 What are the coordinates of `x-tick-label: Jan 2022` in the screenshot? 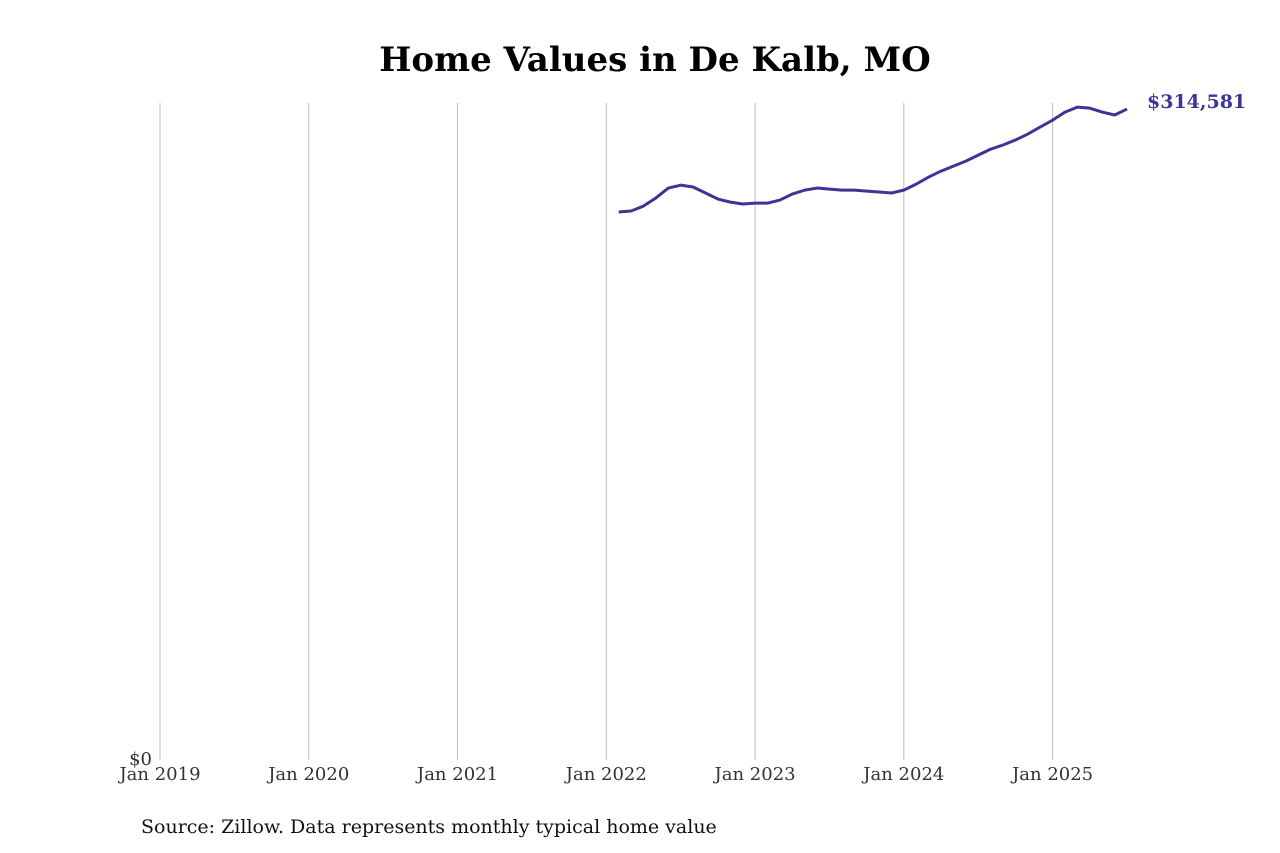 It's located at (605, 774).